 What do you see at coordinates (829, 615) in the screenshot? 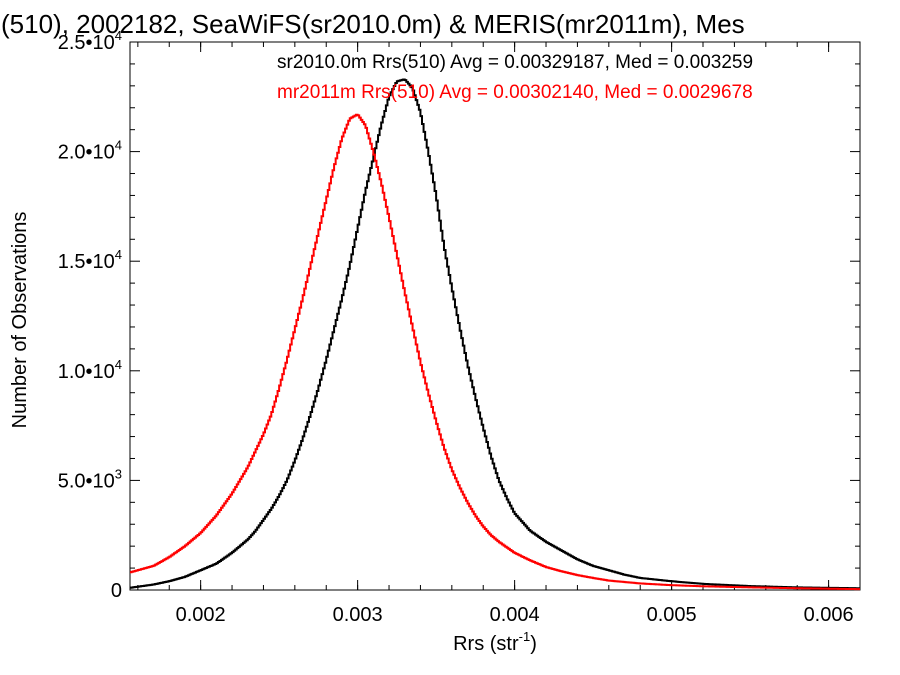
I see `x-tick-label: 0.006` at bounding box center [829, 615].